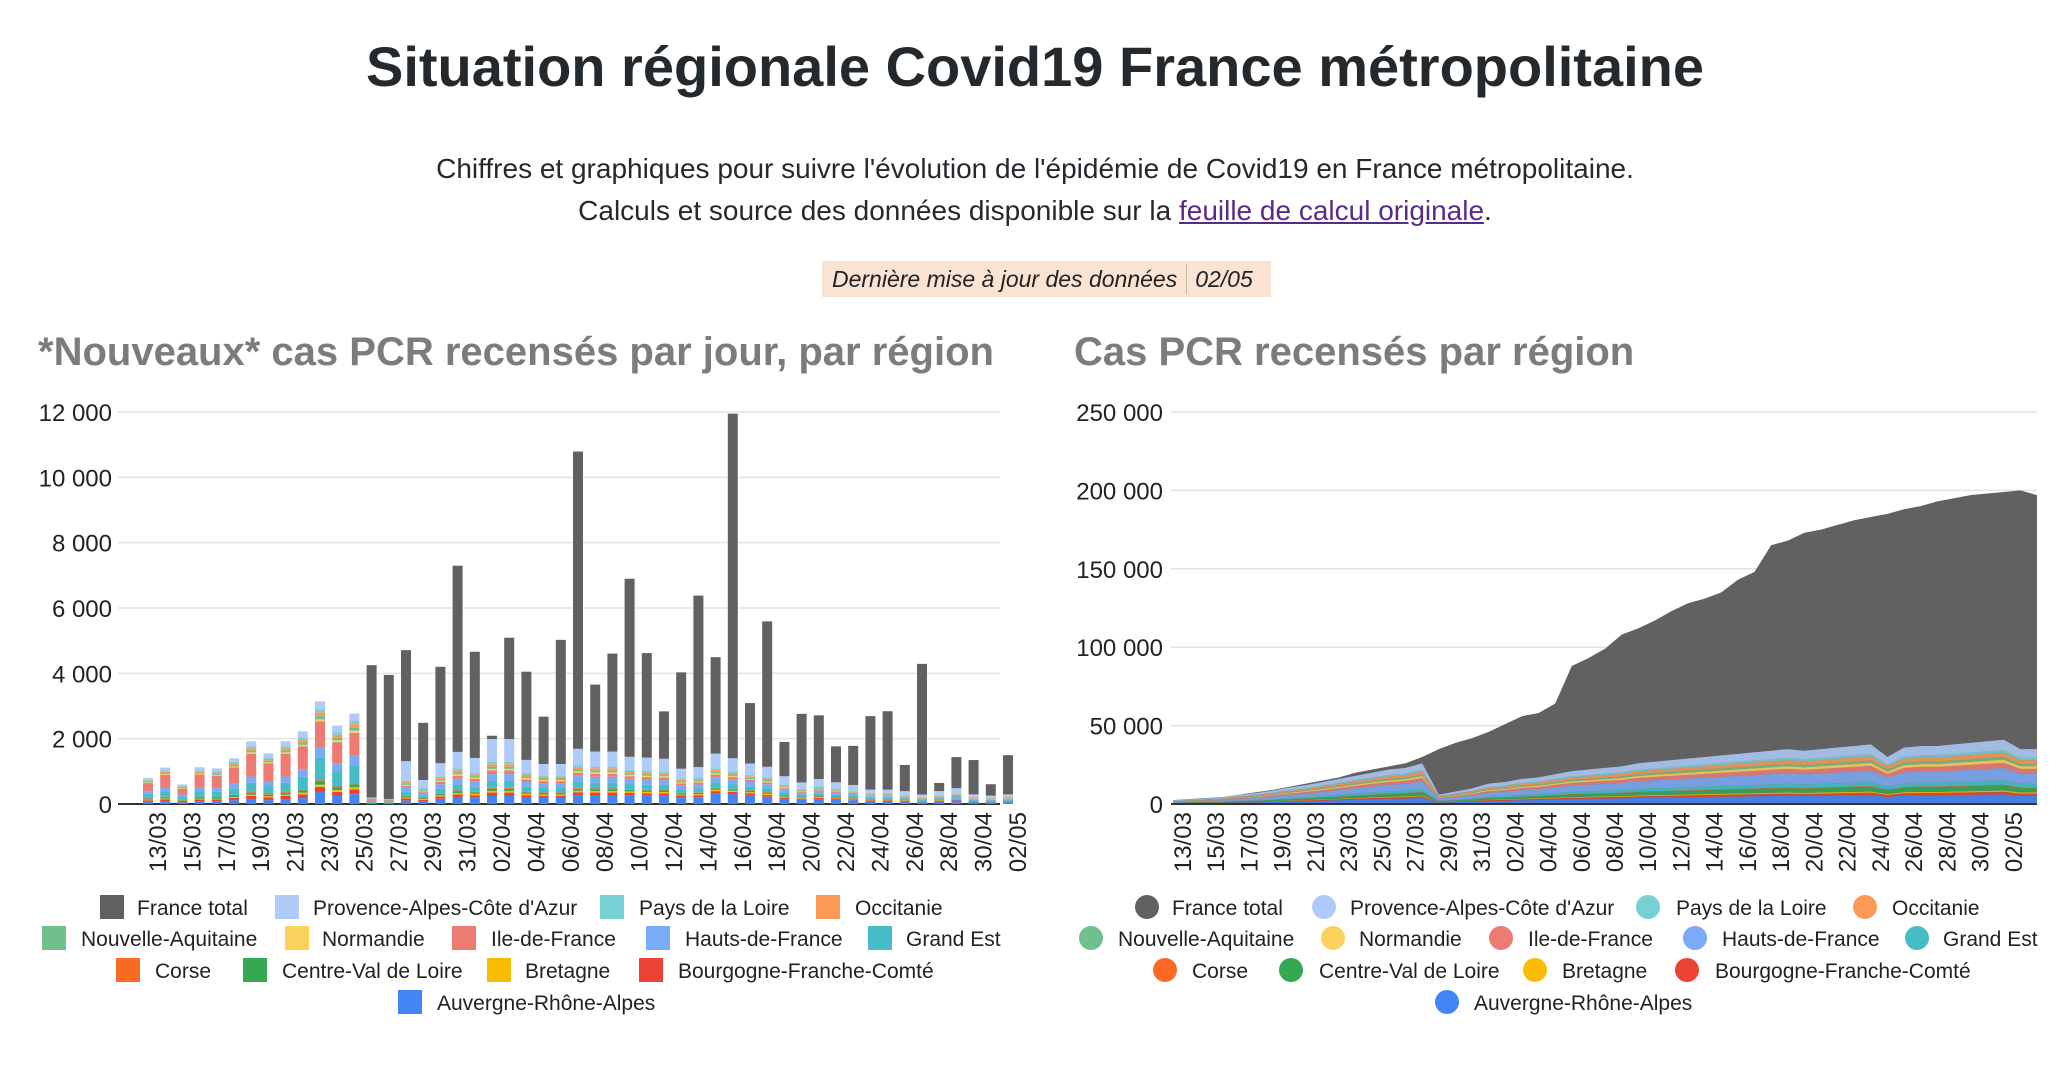 The height and width of the screenshot is (1070, 2070). What do you see at coordinates (1687, 970) in the screenshot?
I see `legend-marker-bourgogne-franche-comte` at bounding box center [1687, 970].